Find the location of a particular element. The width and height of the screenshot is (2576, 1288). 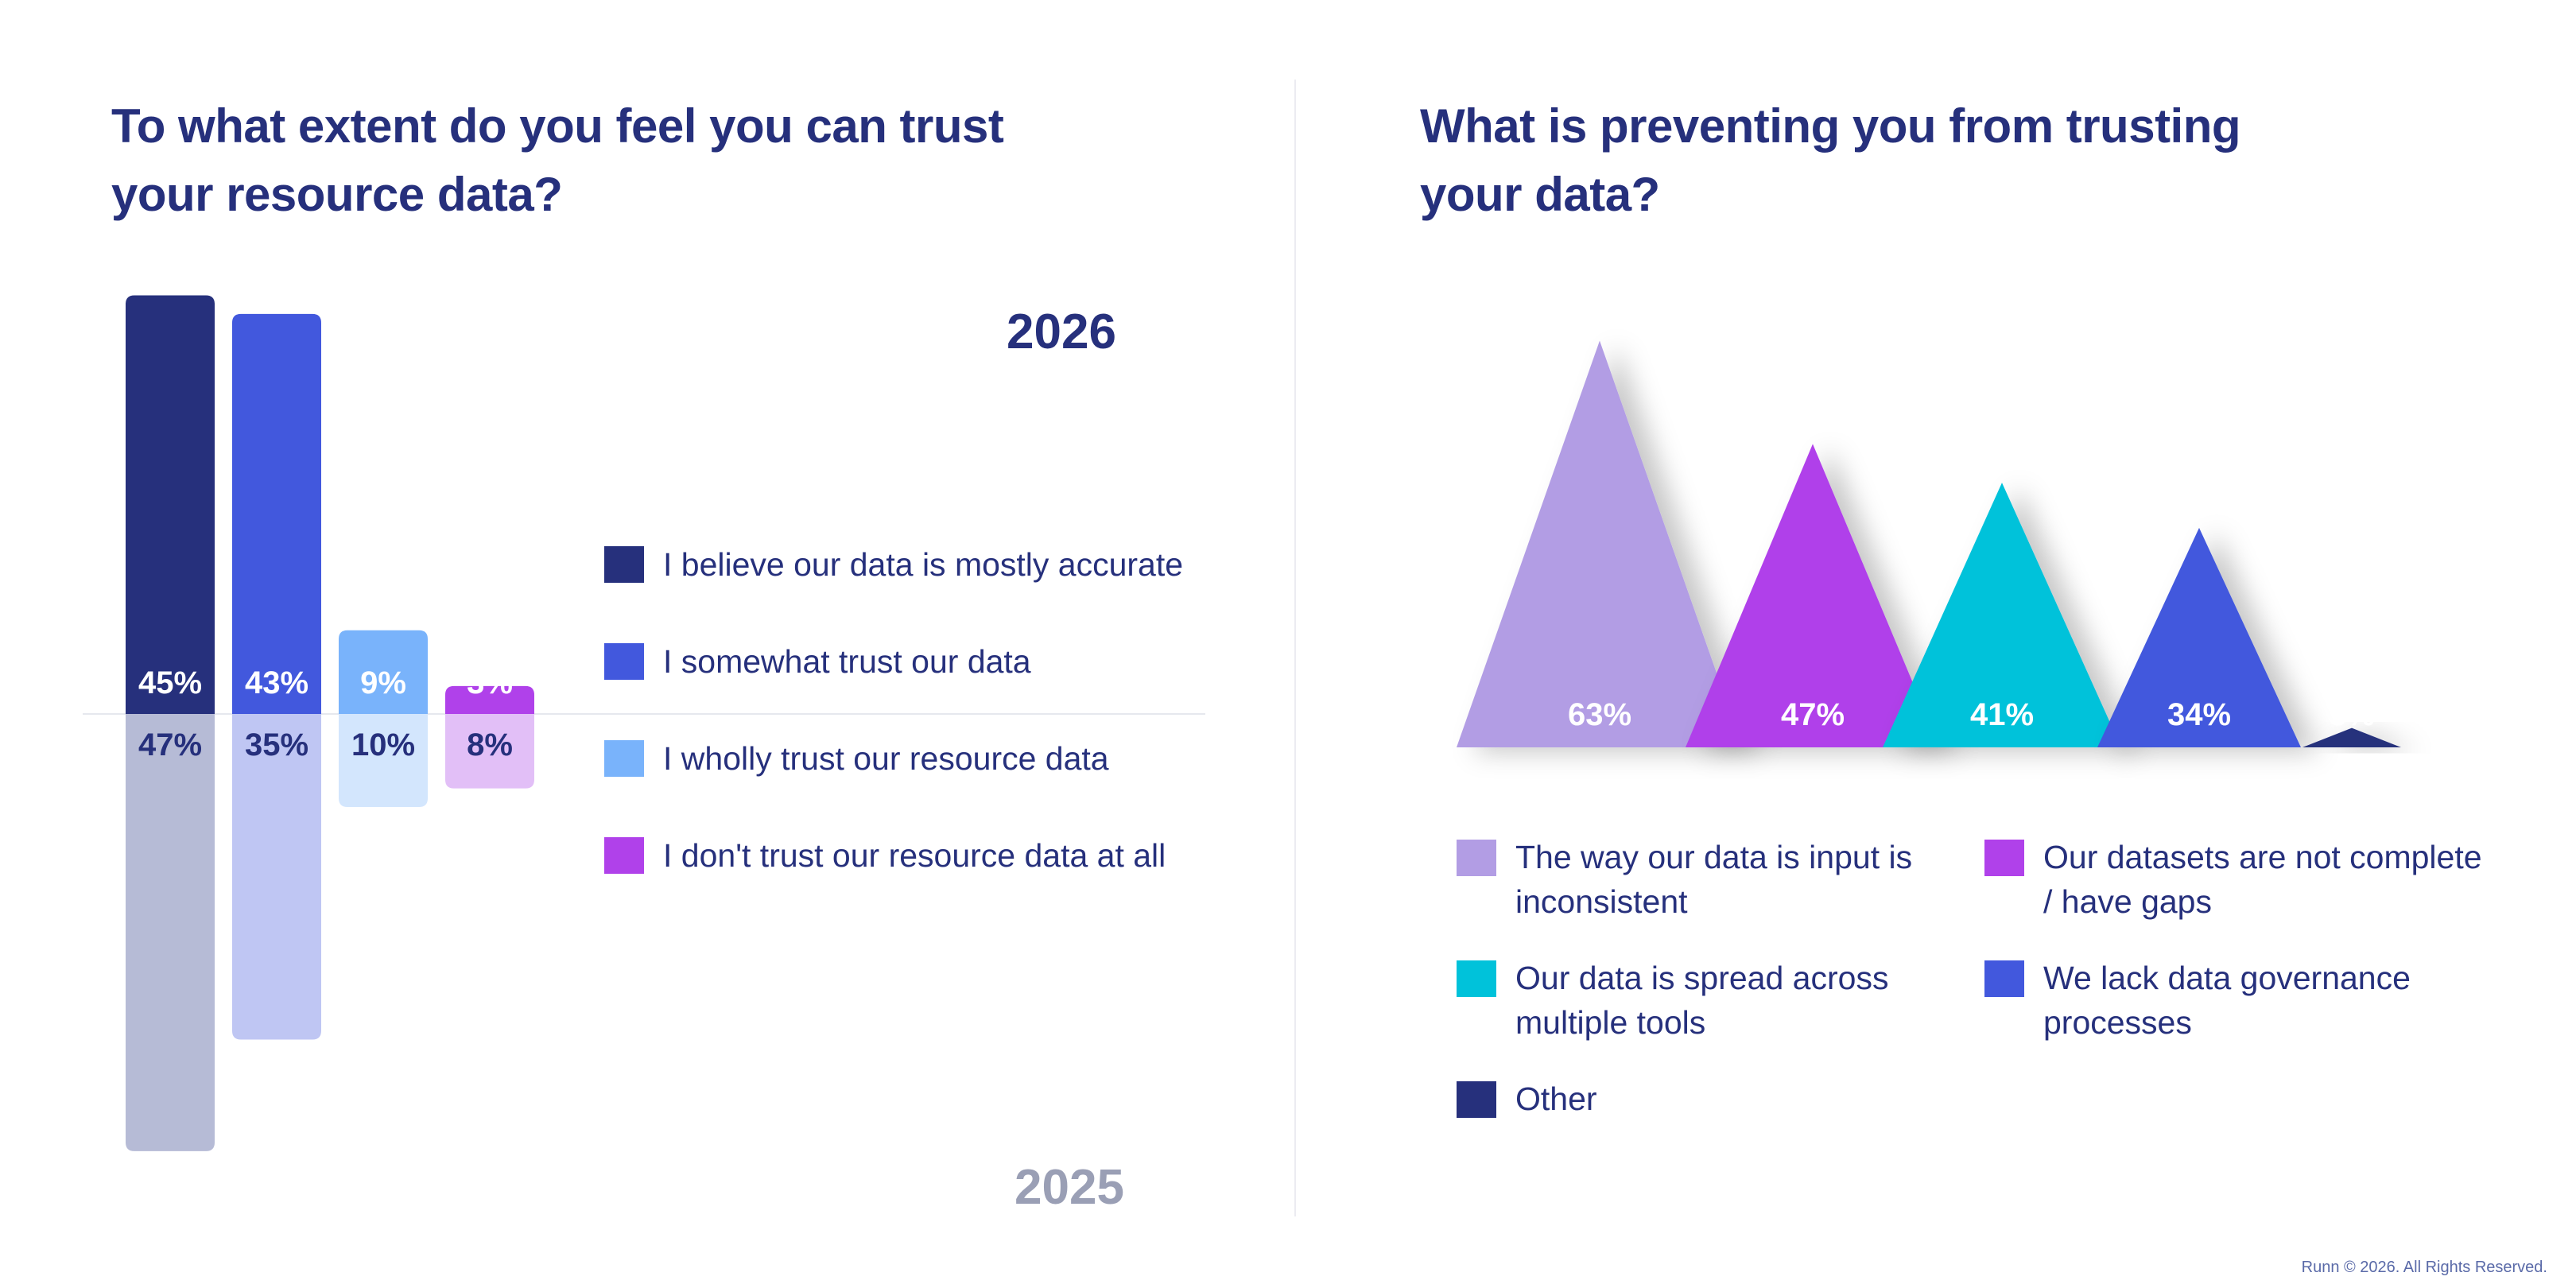

triangle-value-label: 47% is located at coordinates (1813, 714).